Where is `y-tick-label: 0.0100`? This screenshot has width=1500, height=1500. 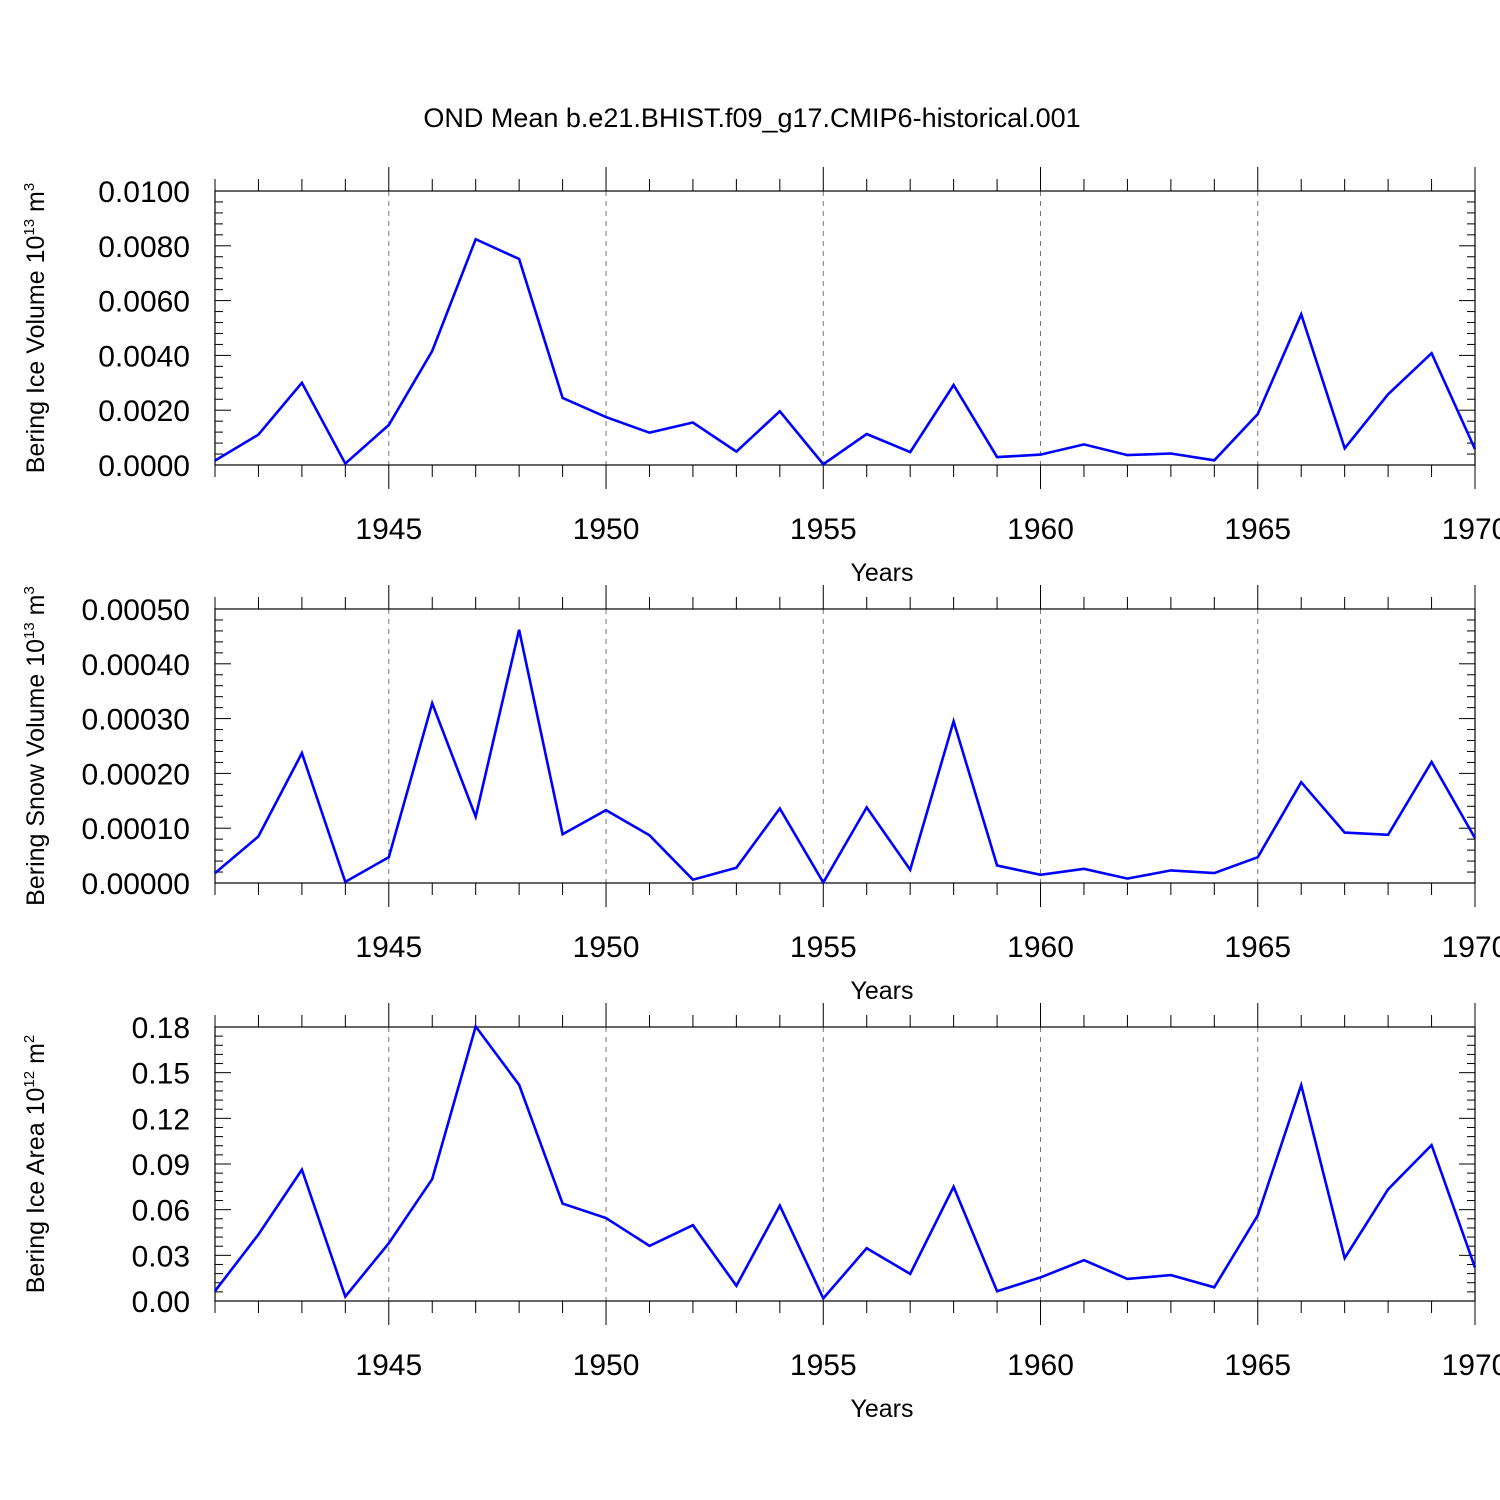
y-tick-label: 0.0100 is located at coordinates (144, 192).